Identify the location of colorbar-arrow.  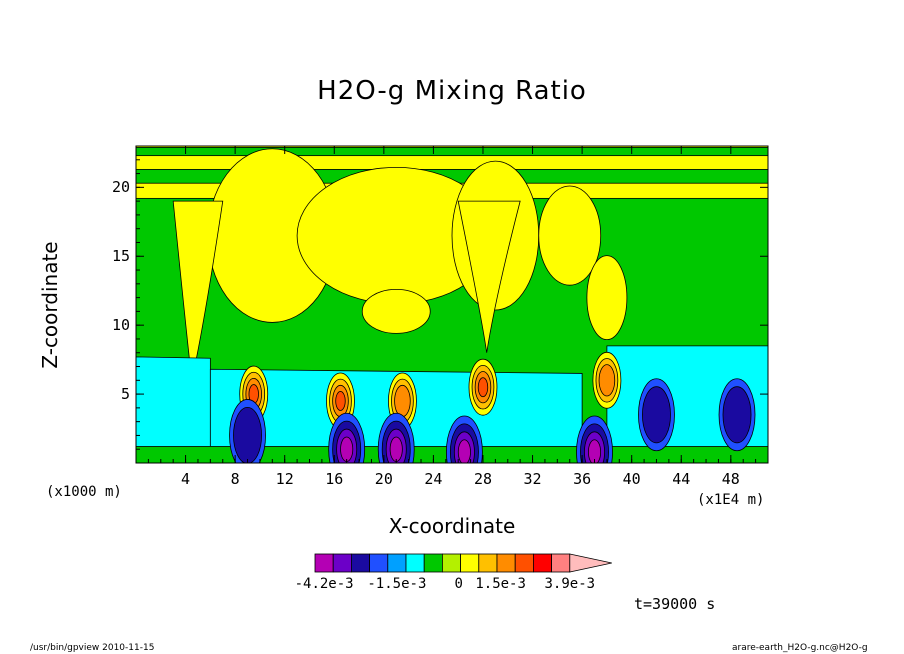
(590, 563).